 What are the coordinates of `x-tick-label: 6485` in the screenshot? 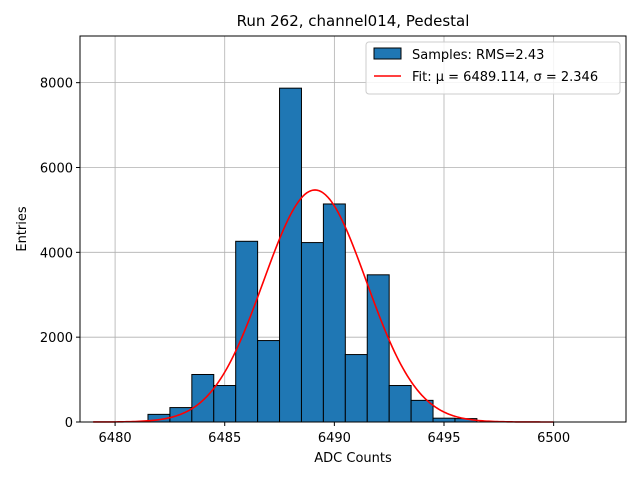 It's located at (224, 438).